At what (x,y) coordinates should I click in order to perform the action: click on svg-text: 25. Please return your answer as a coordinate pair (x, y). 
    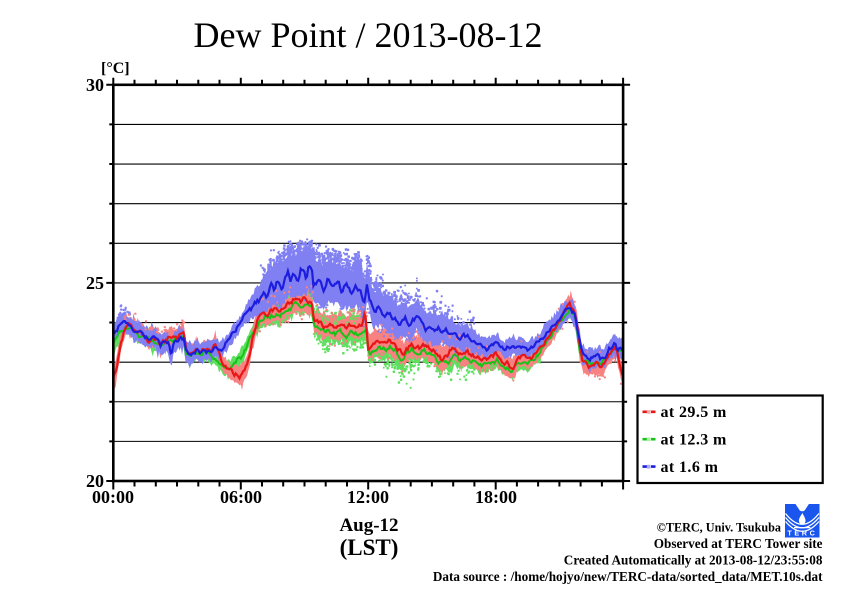
    Looking at the image, I should click on (95, 283).